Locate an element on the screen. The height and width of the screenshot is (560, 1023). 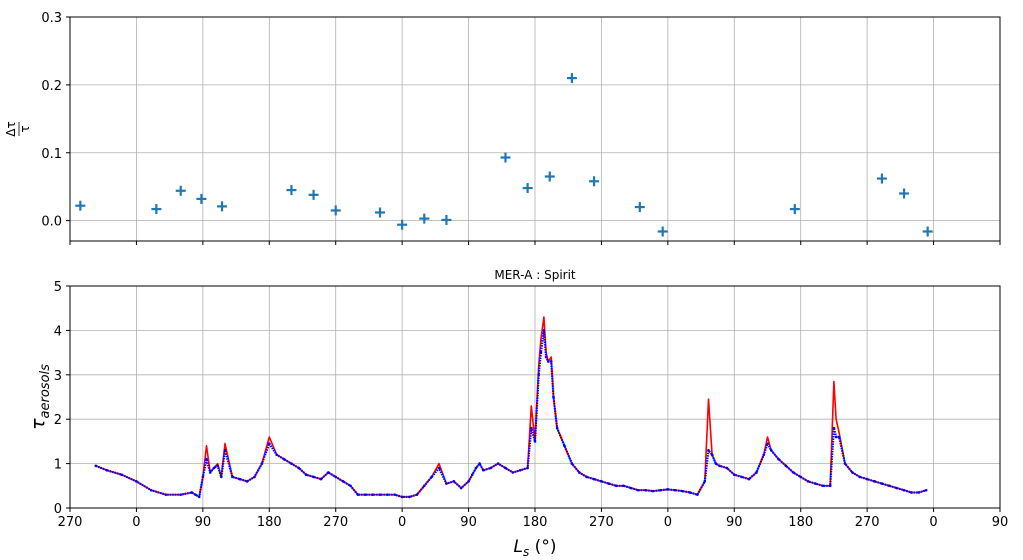
bottom-ytick-label: 2 is located at coordinates (58, 420).